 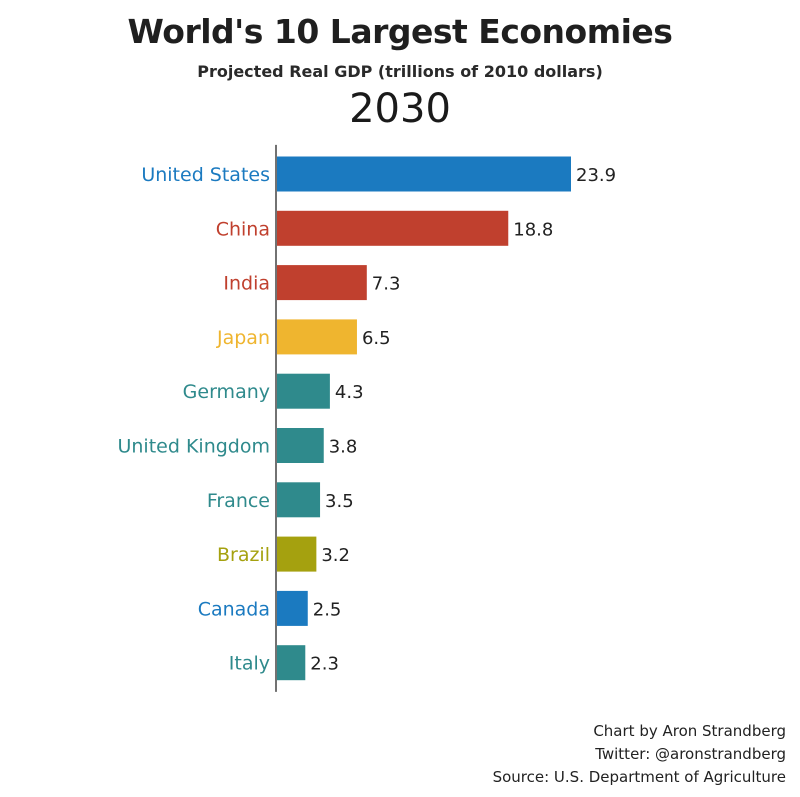 I want to click on category-label: China, so click(x=243, y=229).